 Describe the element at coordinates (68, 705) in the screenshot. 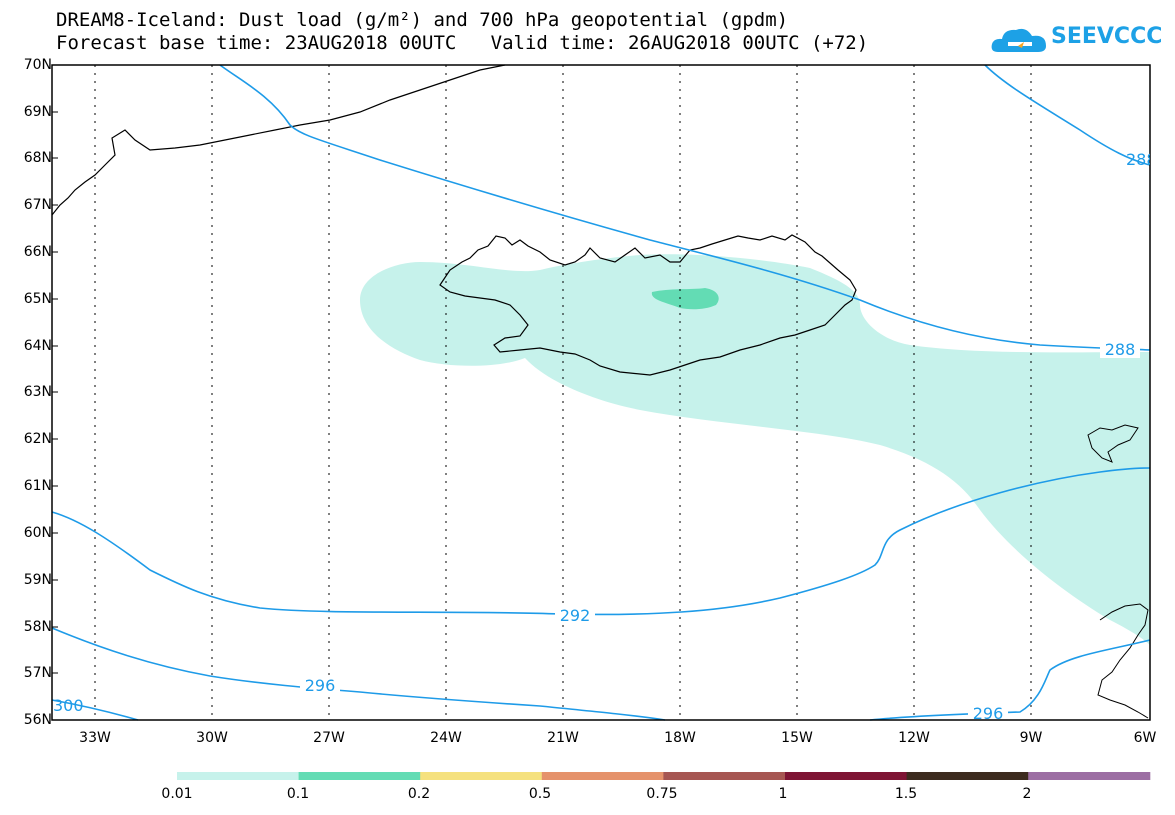

I see `contour-label: 300` at that location.